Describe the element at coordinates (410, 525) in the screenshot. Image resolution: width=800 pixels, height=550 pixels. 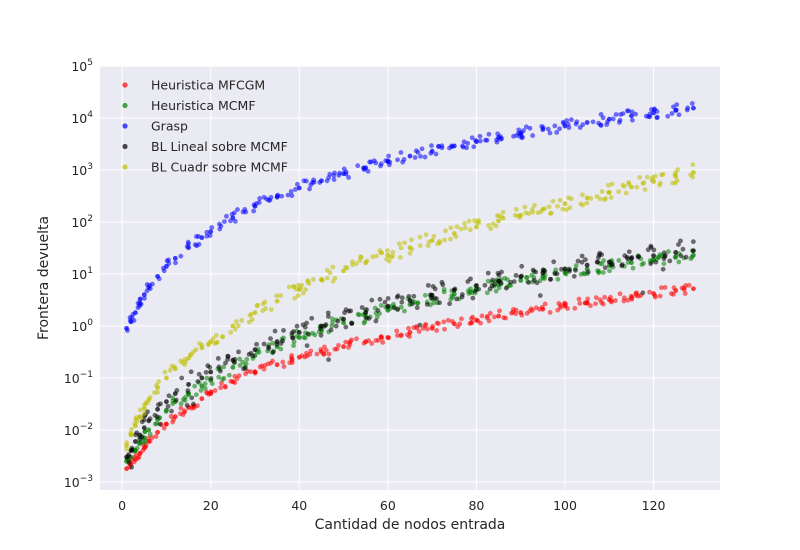
I see `x-axis-label: Cantidad de nodos entrada` at that location.